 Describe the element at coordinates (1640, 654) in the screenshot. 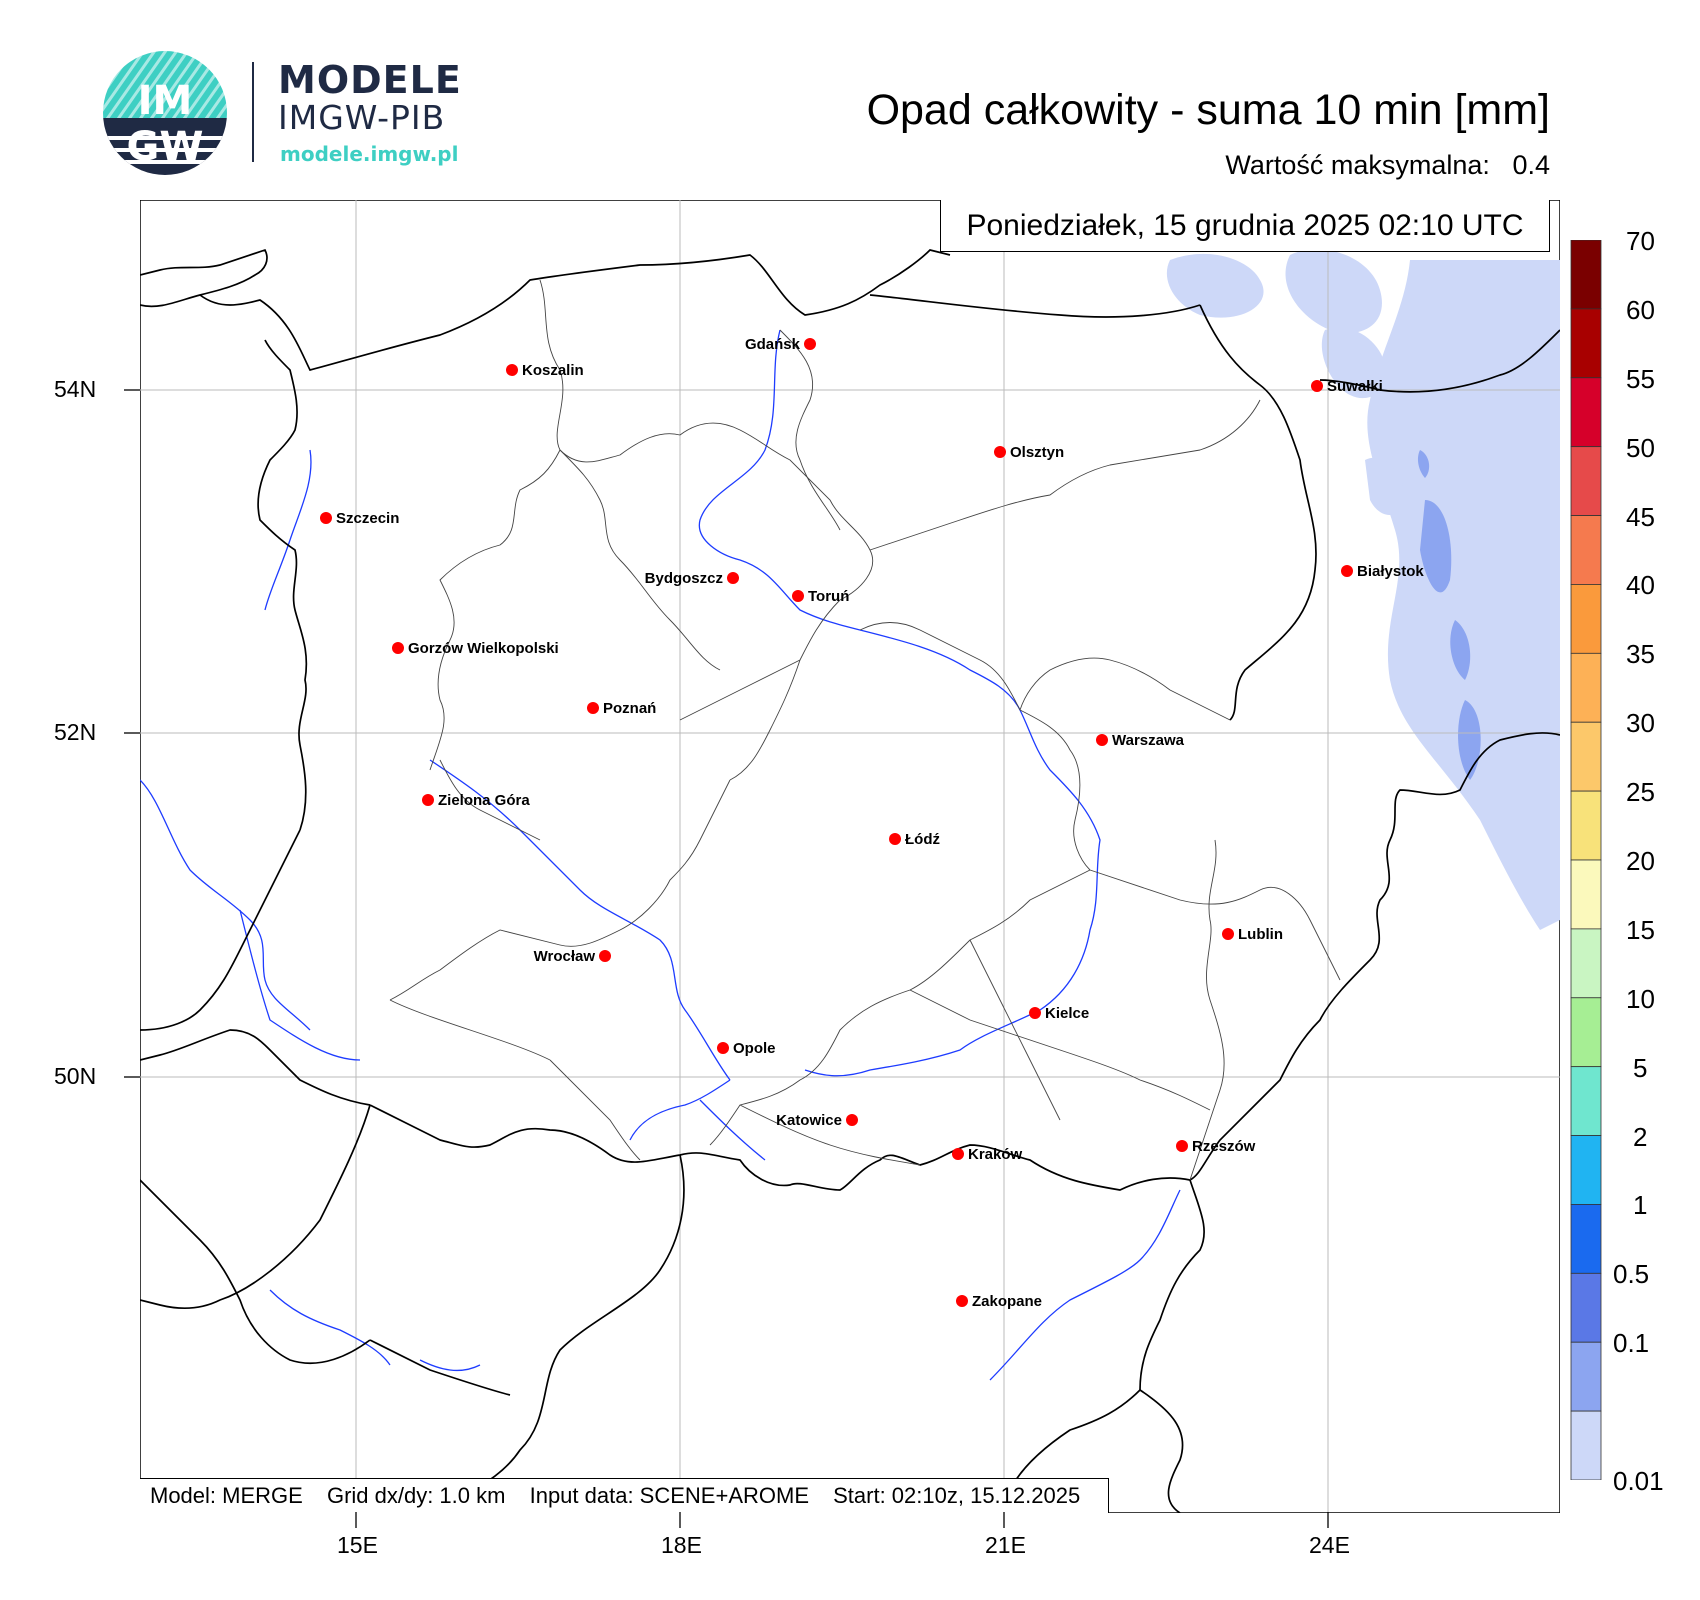

I see `legend-label-6: 35` at that location.